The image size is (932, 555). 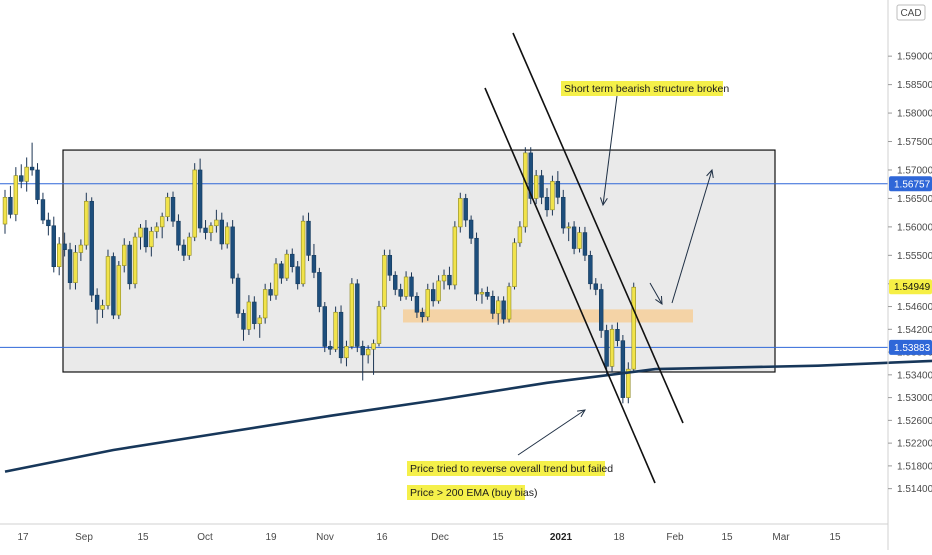 I want to click on channel-upper-trendline, so click(x=598, y=228).